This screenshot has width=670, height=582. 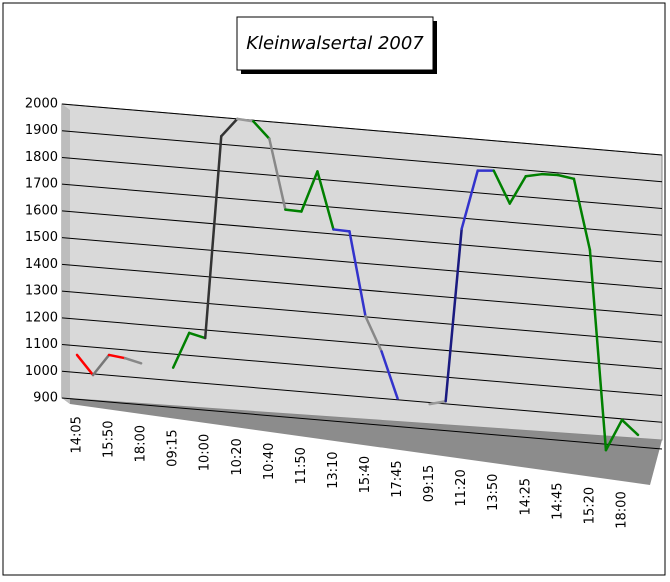 What do you see at coordinates (45, 398) in the screenshot?
I see `y-tick-label: 900` at bounding box center [45, 398].